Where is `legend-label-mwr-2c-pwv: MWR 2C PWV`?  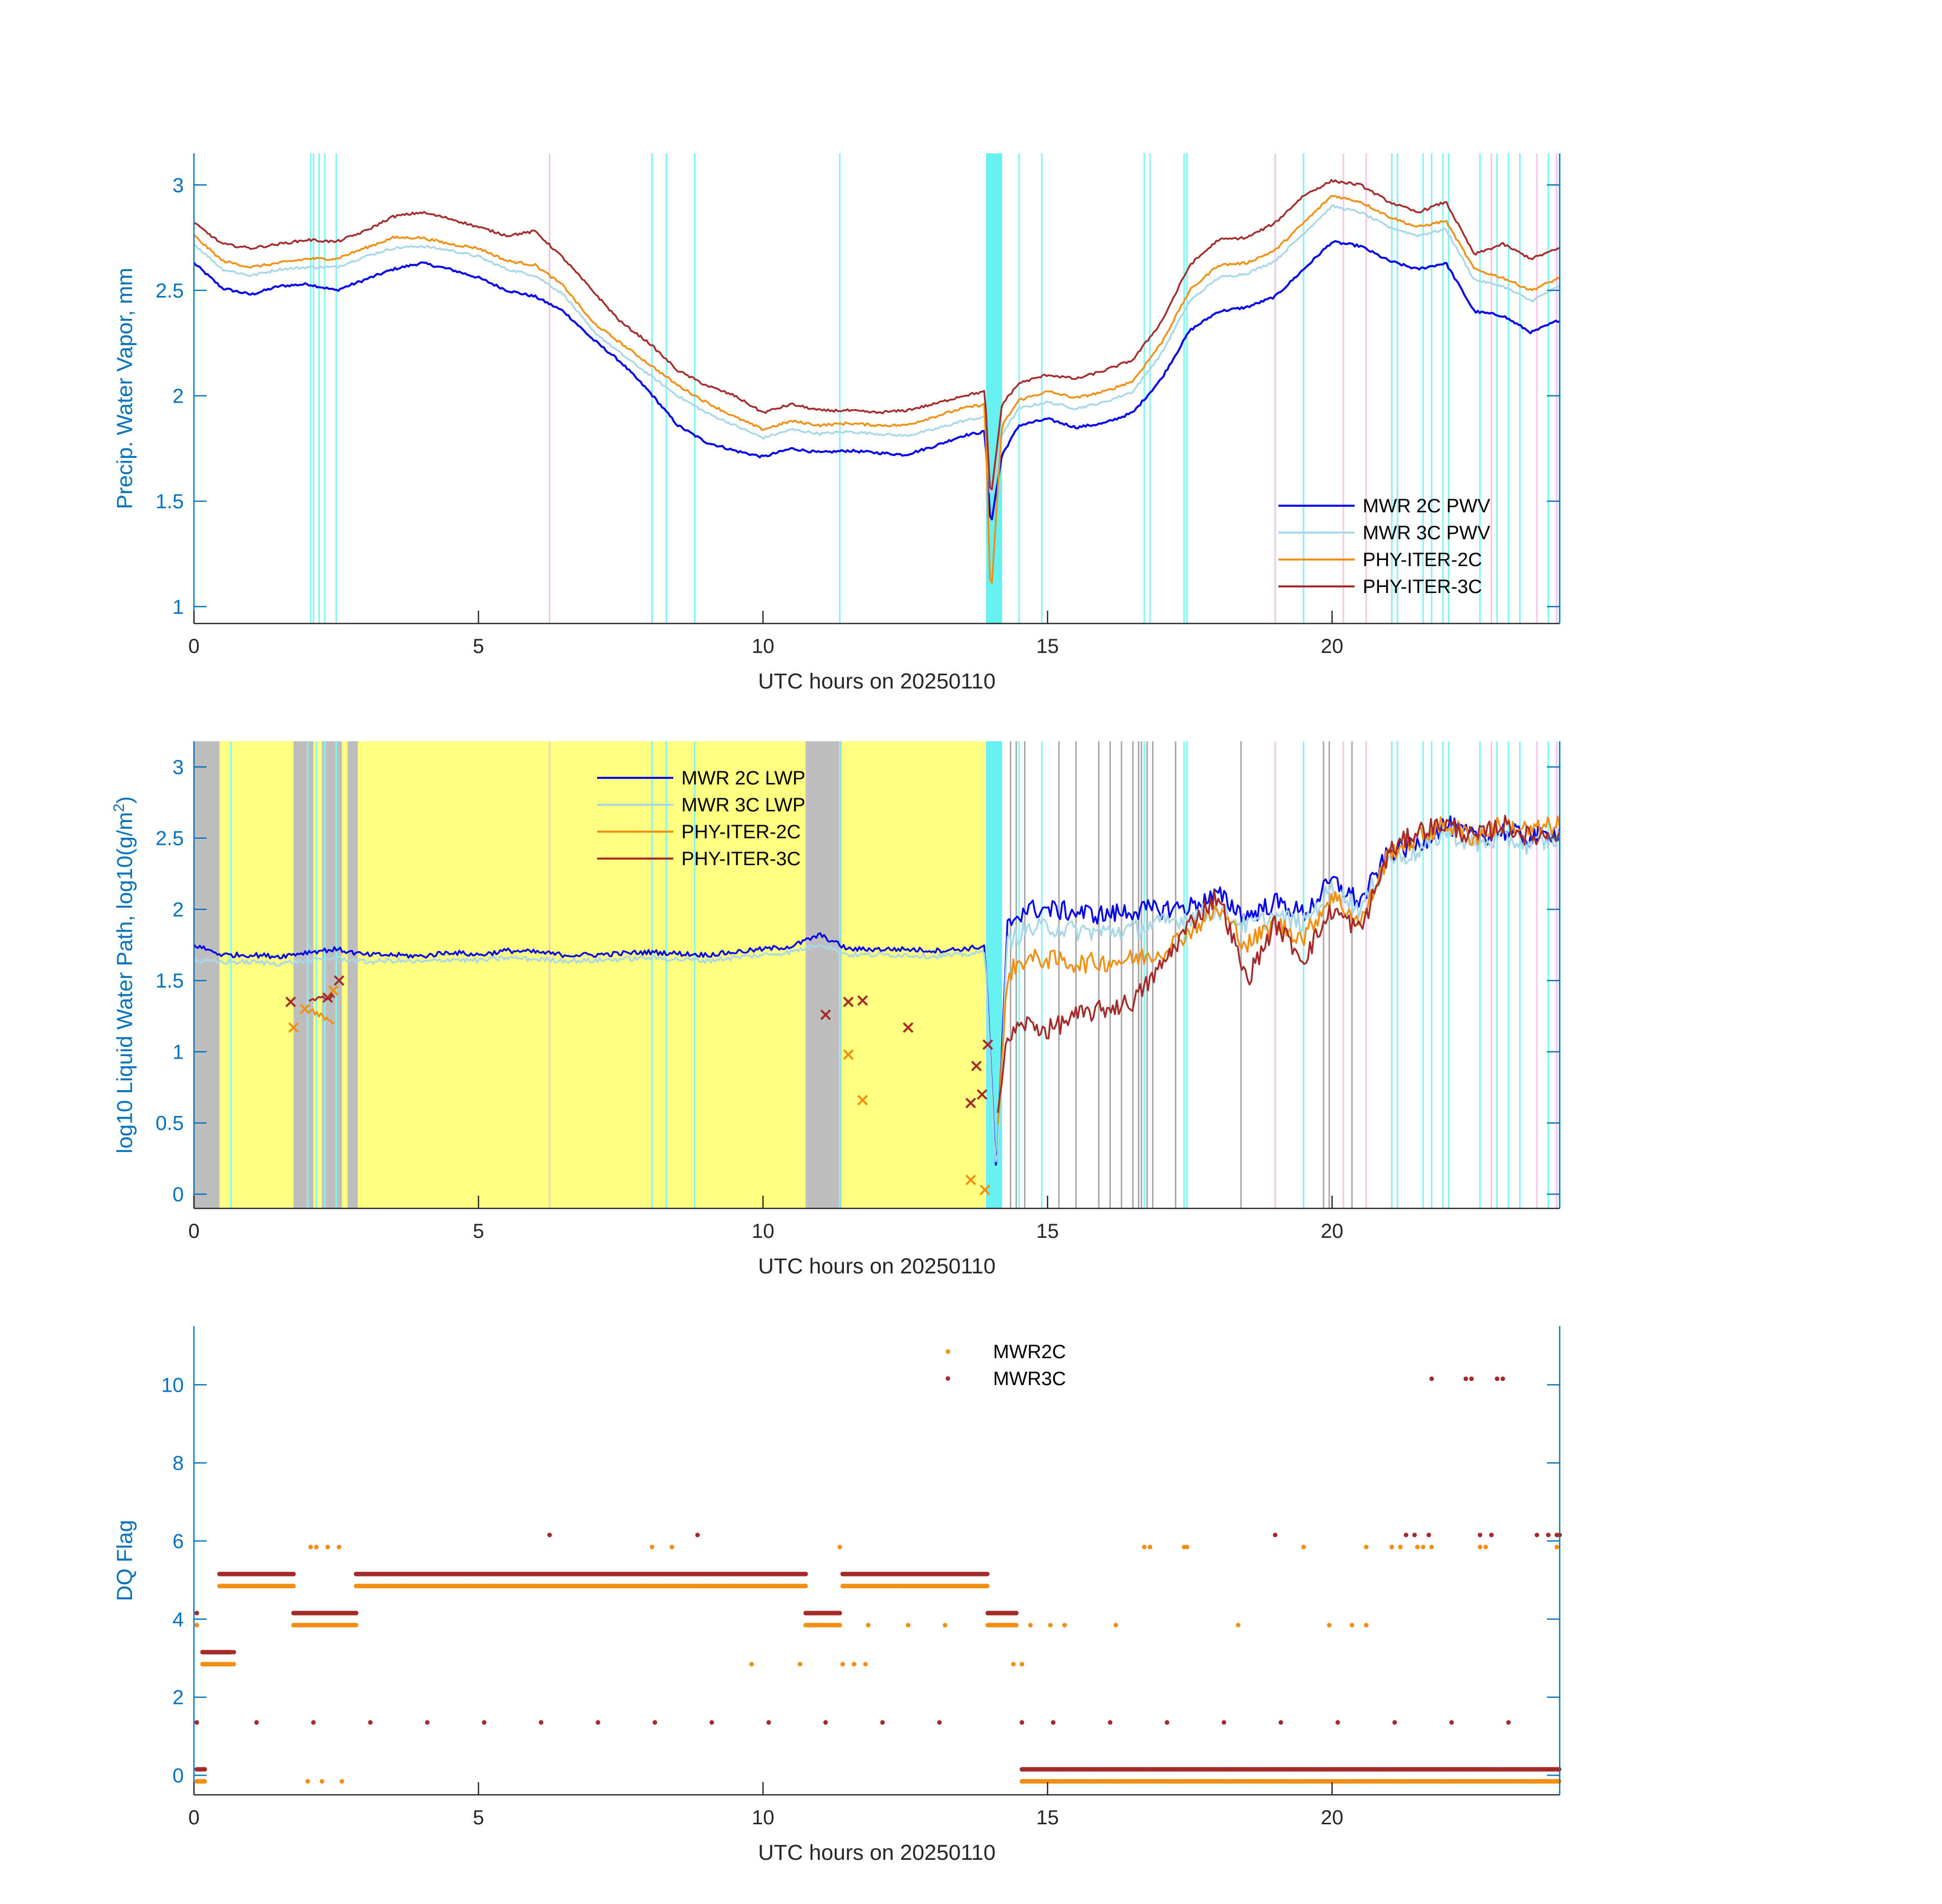 legend-label-mwr-2c-pwv: MWR 2C PWV is located at coordinates (1427, 507).